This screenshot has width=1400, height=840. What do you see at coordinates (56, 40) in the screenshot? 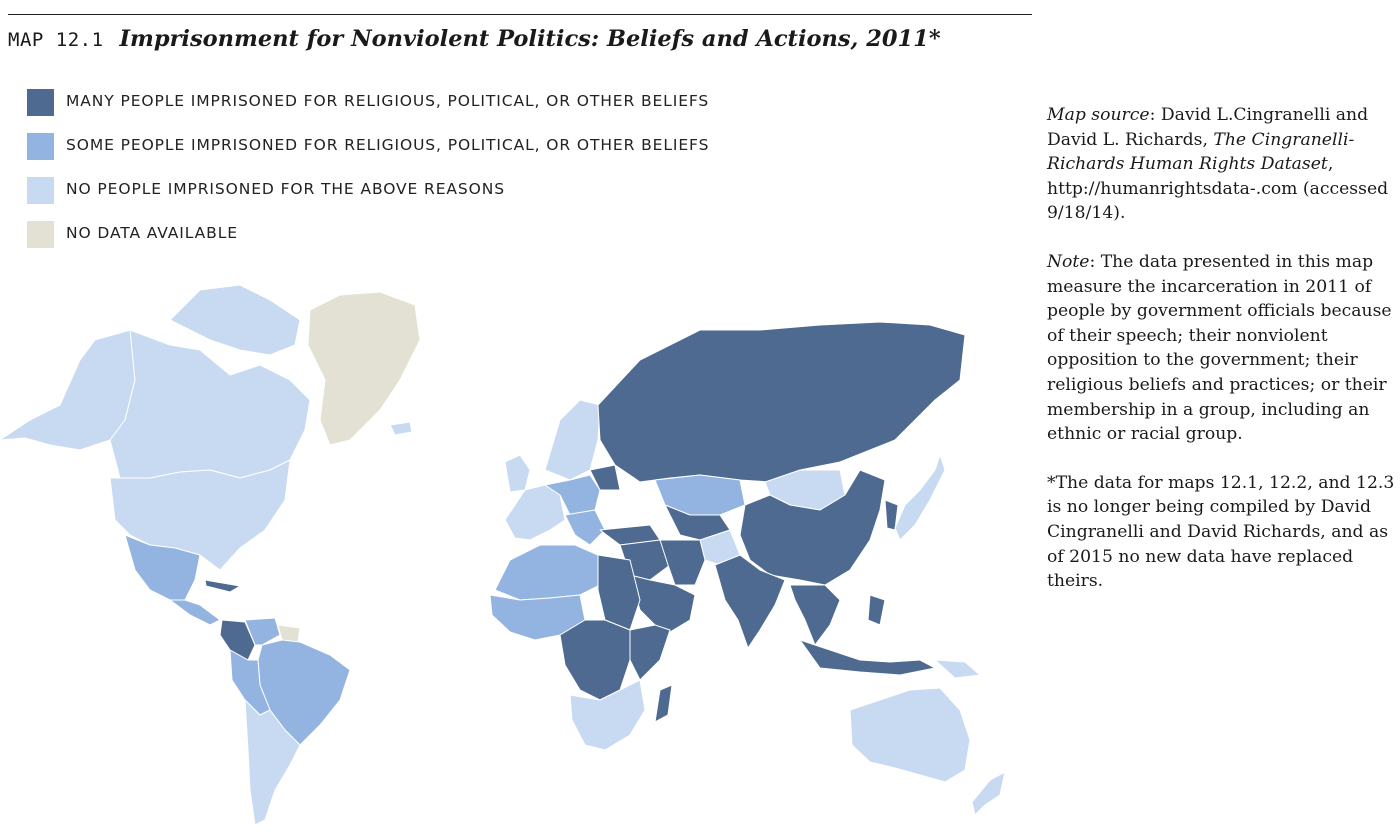
I see `map-number-label: MAP 12.1` at bounding box center [56, 40].